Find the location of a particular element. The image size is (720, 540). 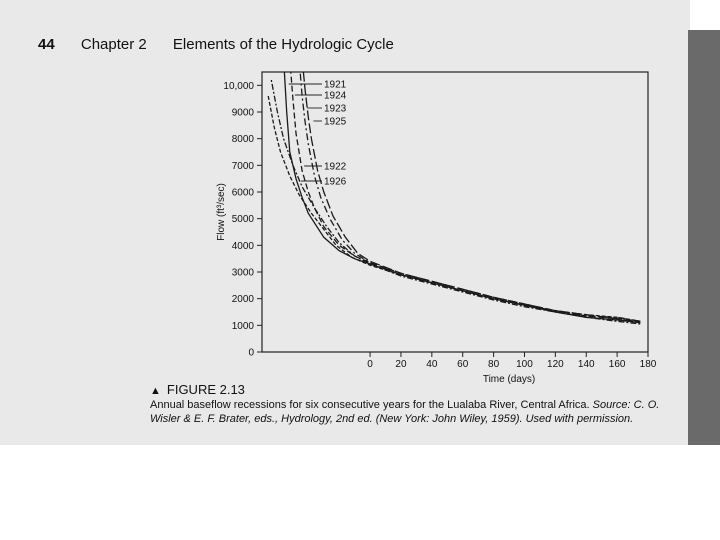

figure-number: FIGURE 2.13 is located at coordinates (205, 389).